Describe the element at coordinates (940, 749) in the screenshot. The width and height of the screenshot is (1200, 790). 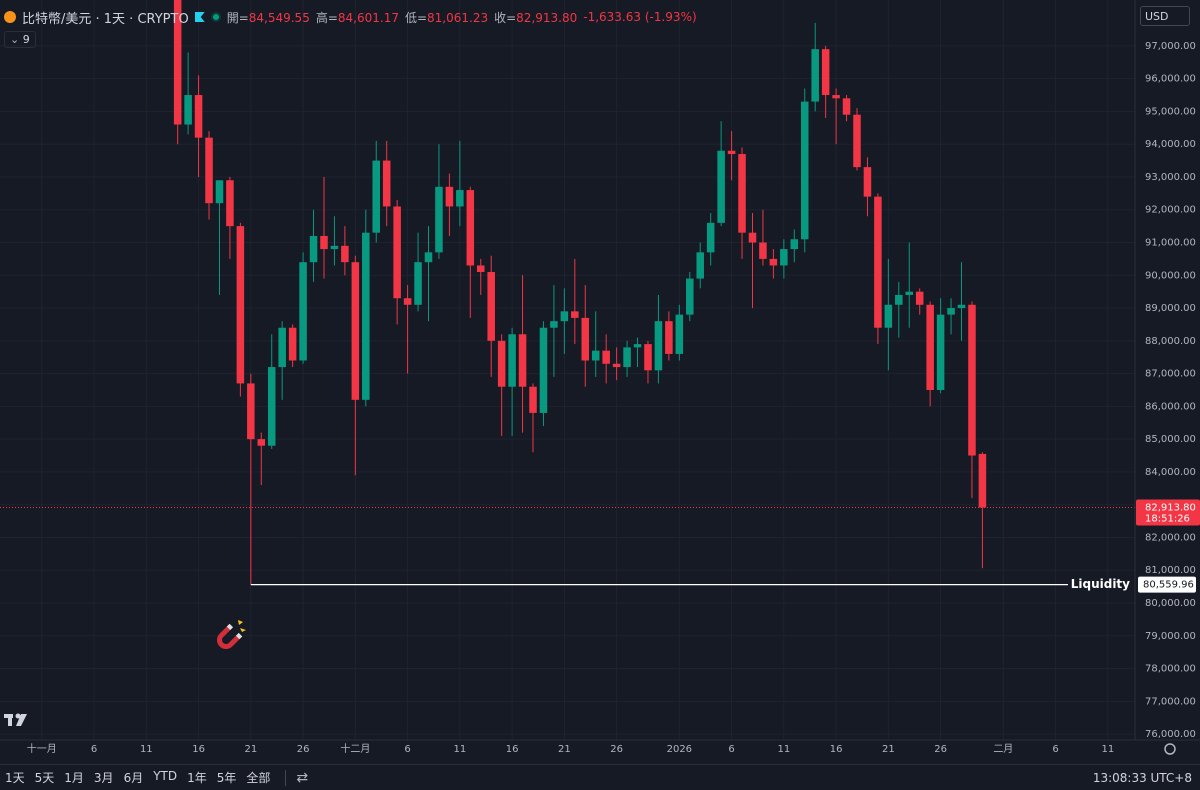
I see `x-tick-label: 26` at that location.